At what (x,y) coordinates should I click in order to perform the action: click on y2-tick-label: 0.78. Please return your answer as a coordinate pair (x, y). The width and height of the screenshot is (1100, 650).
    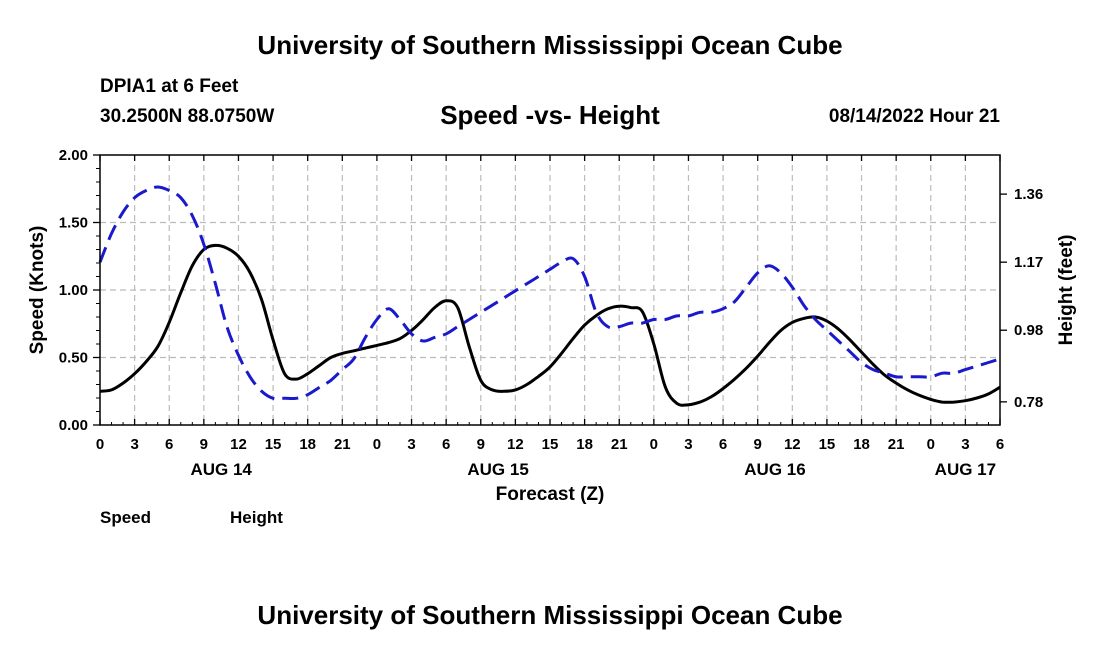
    Looking at the image, I should click on (1028, 402).